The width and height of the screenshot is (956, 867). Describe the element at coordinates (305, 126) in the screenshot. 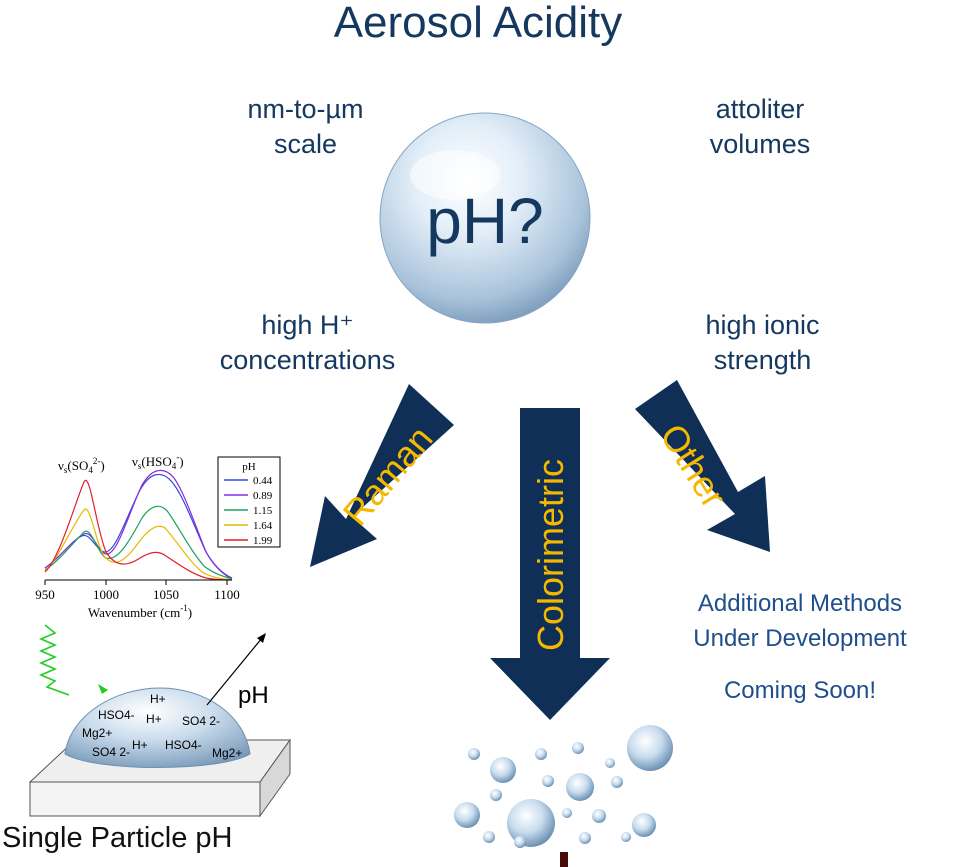

I see `property-scale: nm-to-µm scale` at that location.